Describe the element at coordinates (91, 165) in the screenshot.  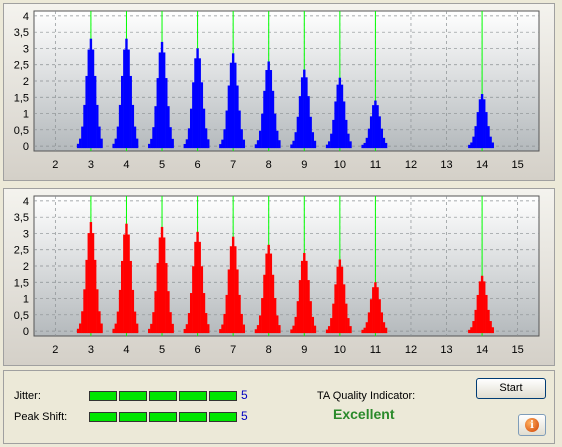
I see `x-tick-label: 3` at that location.